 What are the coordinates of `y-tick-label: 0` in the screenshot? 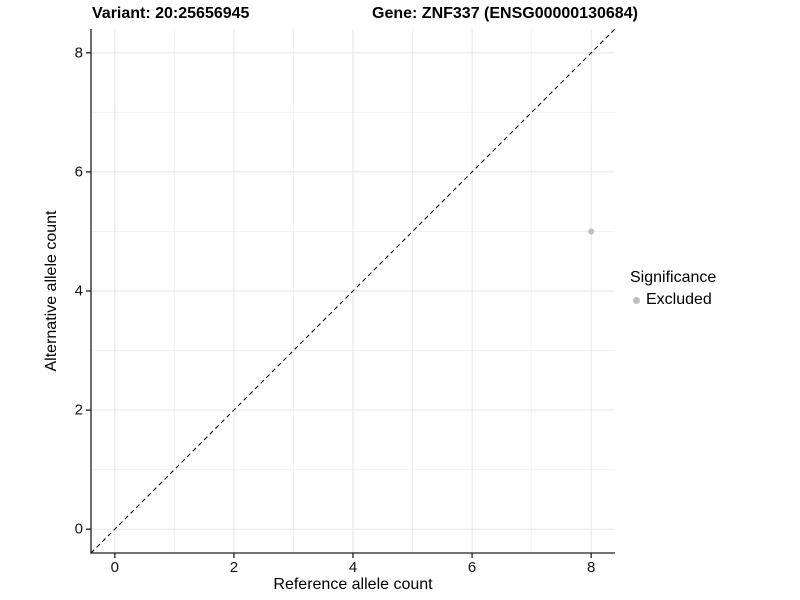 It's located at (78, 529).